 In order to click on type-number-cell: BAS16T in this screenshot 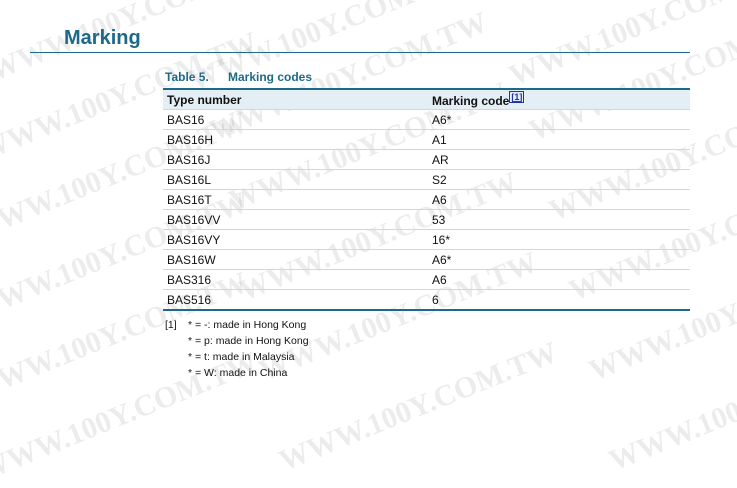, I will do `click(295, 199)`.